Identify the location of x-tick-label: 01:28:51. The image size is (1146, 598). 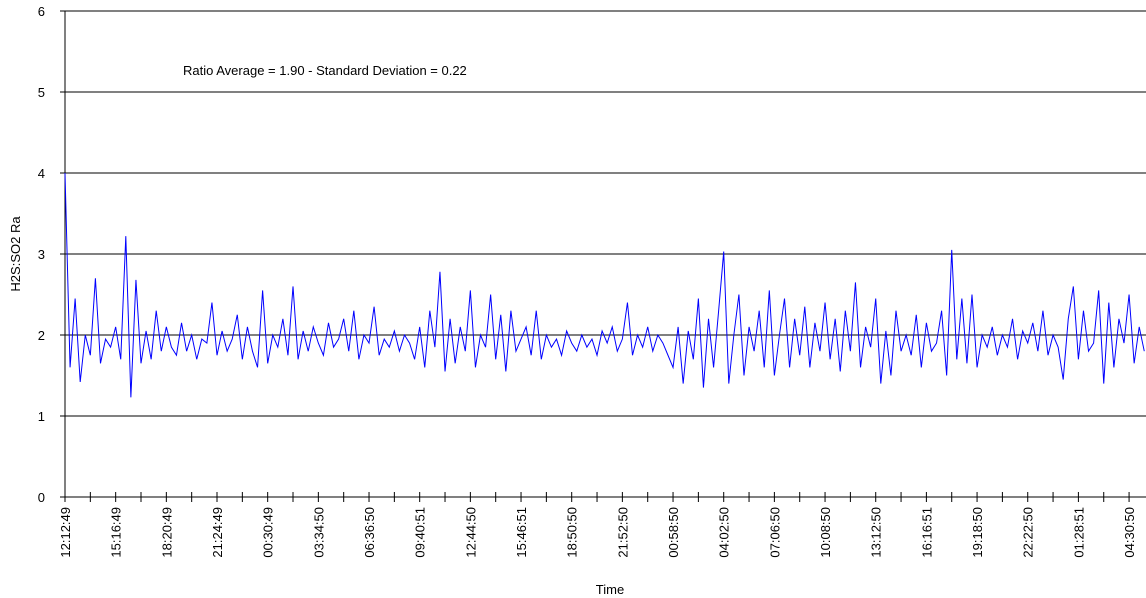
(1078, 532).